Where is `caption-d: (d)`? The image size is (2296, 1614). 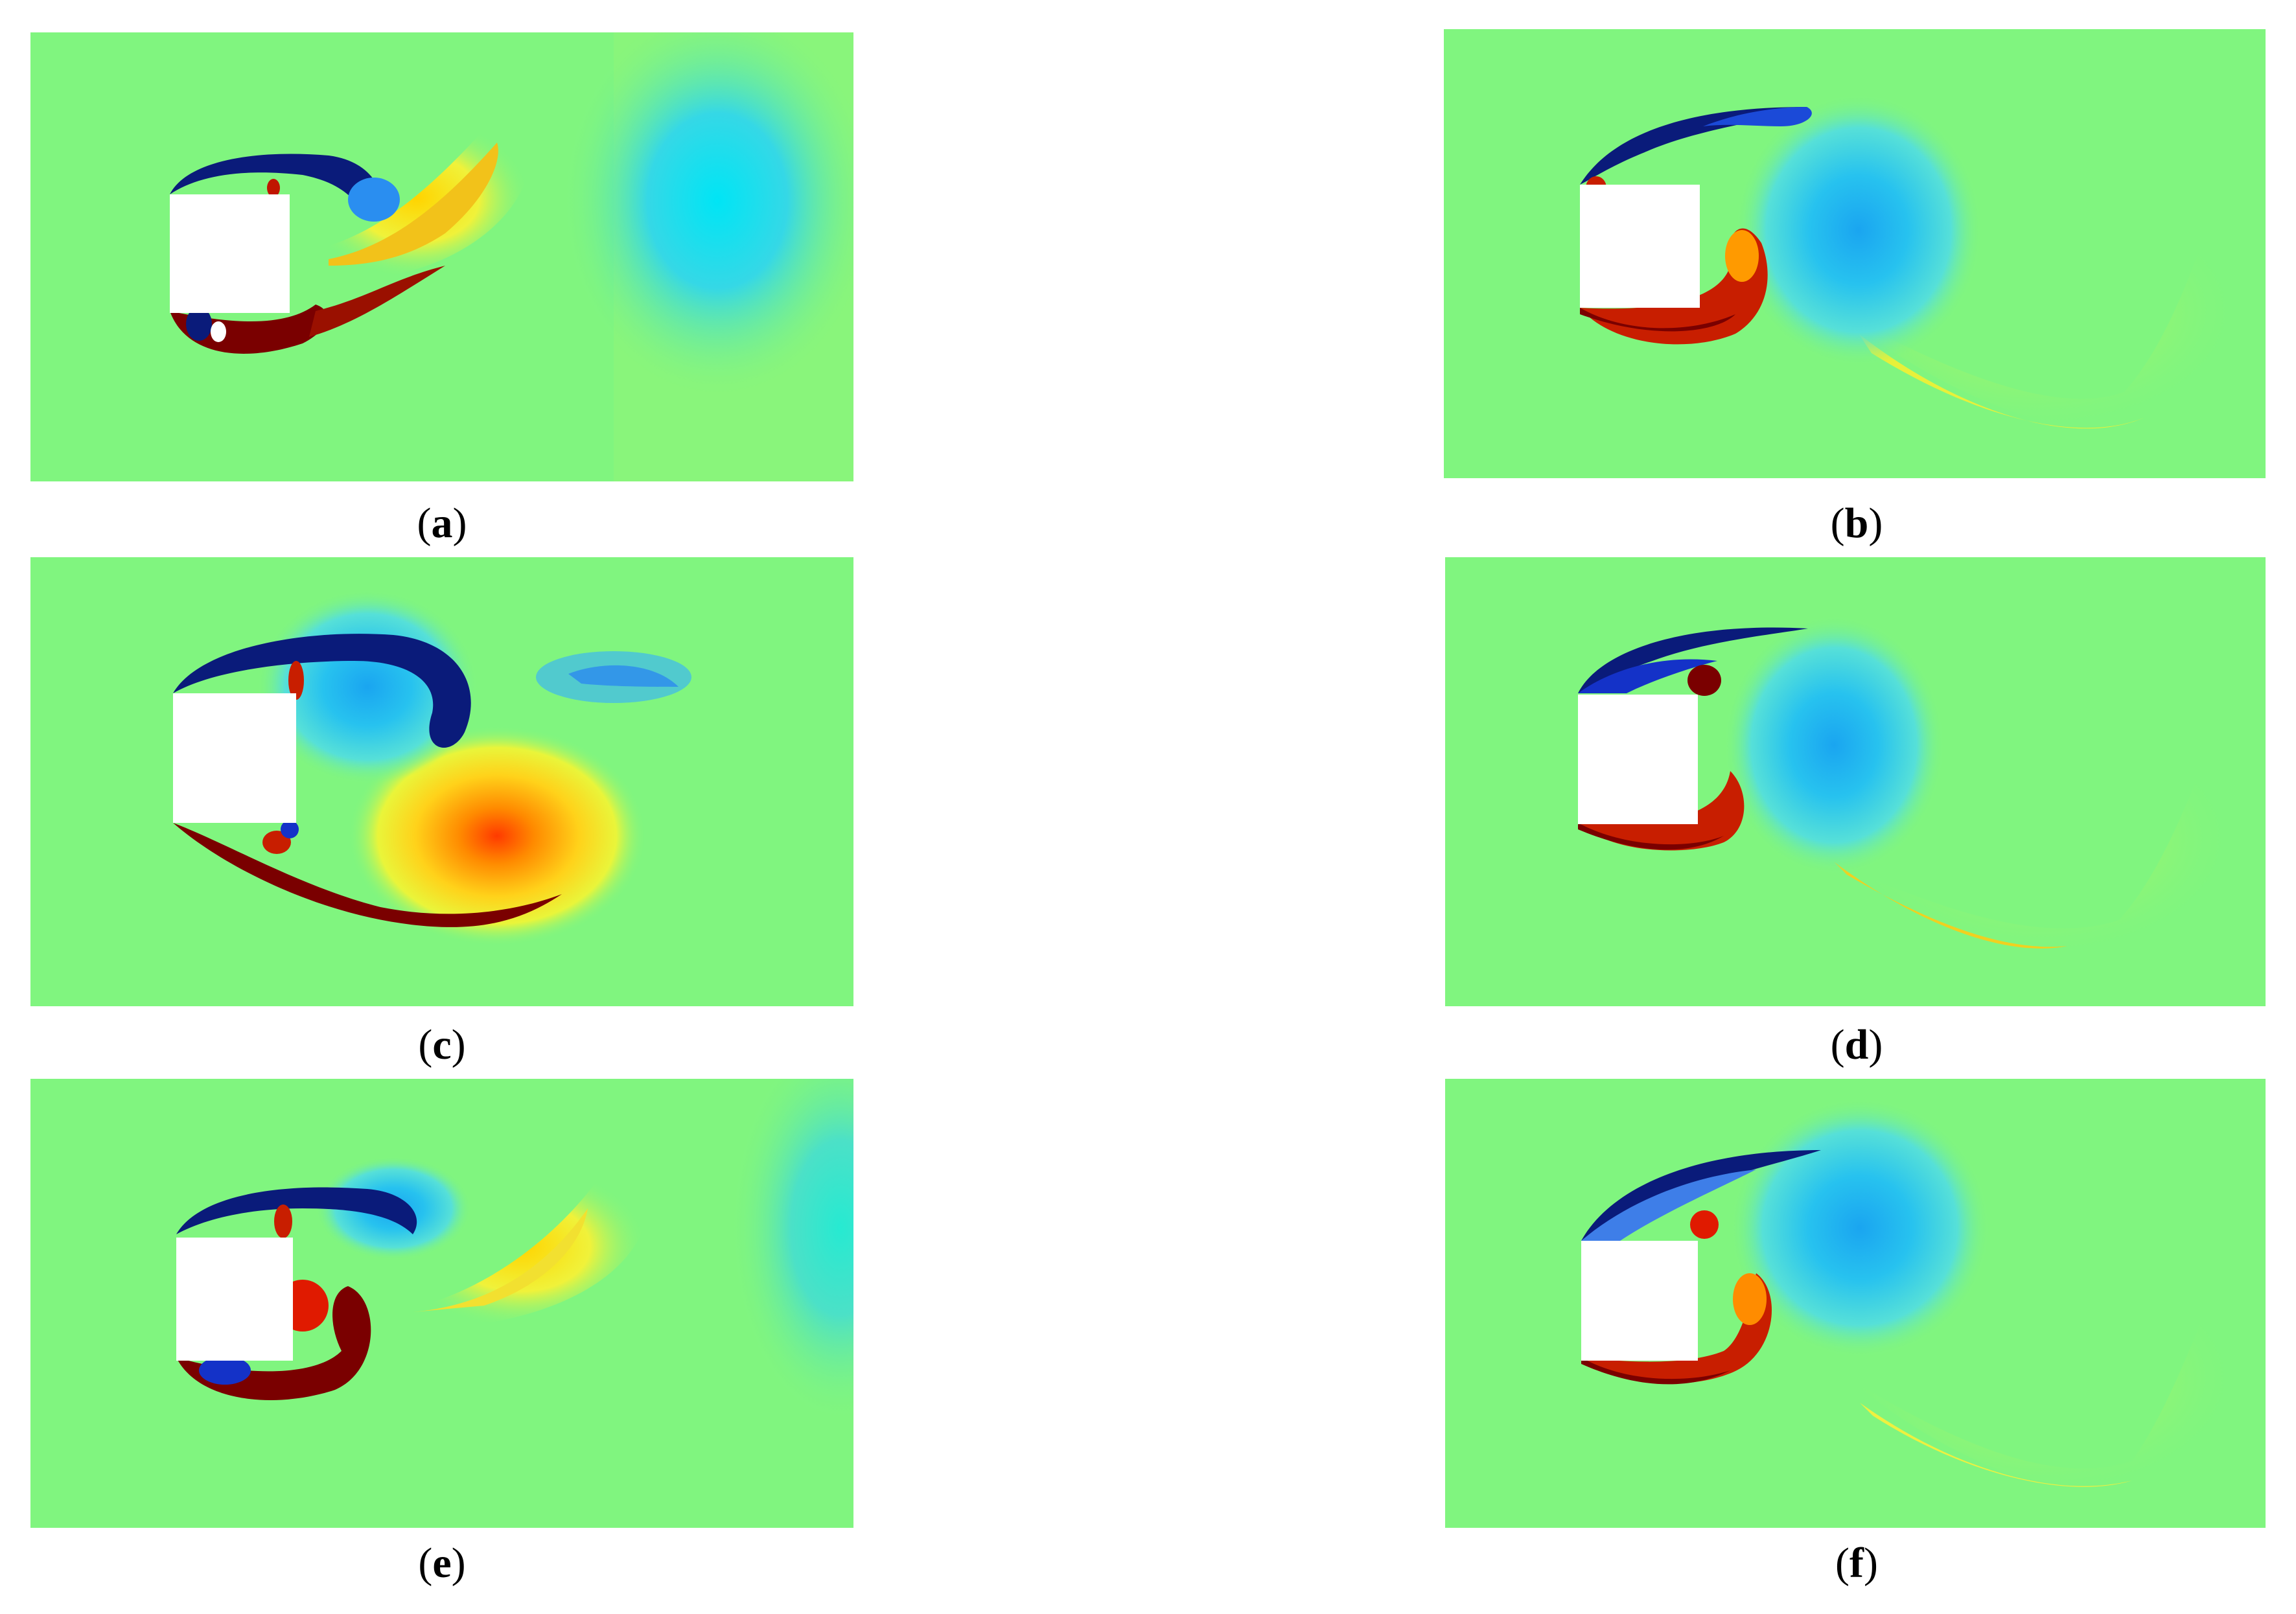 caption-d: (d) is located at coordinates (1856, 1044).